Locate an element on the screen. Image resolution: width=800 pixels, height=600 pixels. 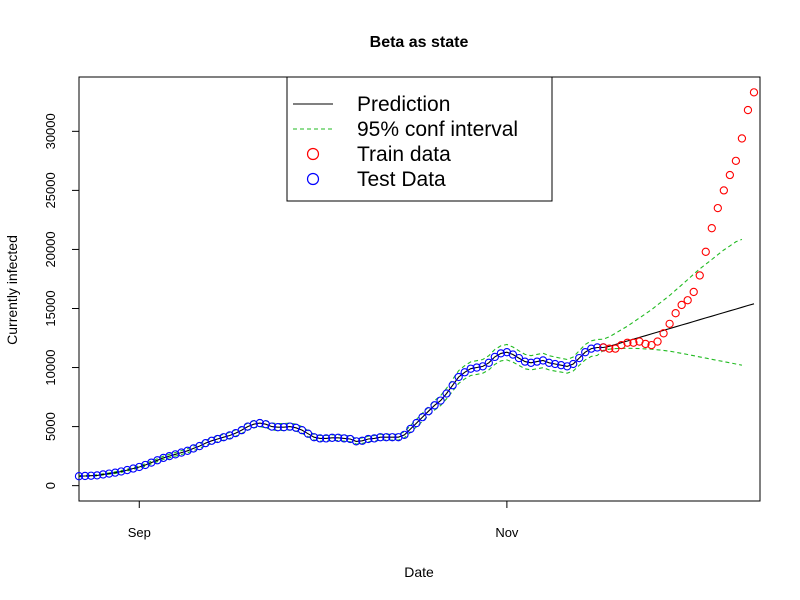
legend-box is located at coordinates (419, 139).